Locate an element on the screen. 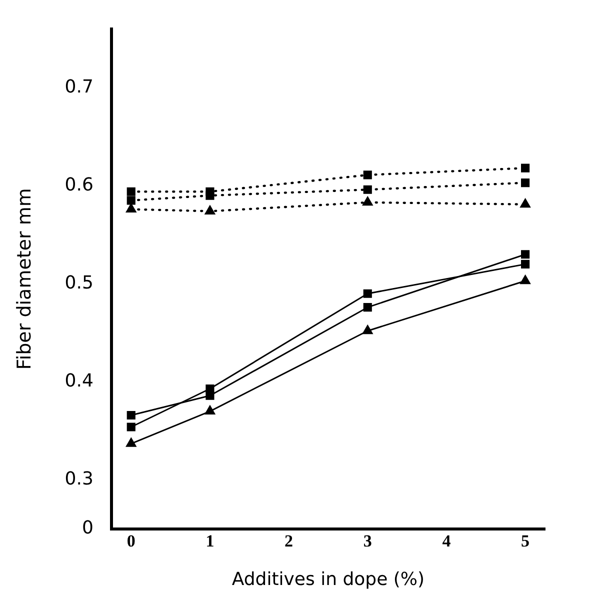 The image size is (605, 605). x-tick-label: 0 is located at coordinates (131, 541).